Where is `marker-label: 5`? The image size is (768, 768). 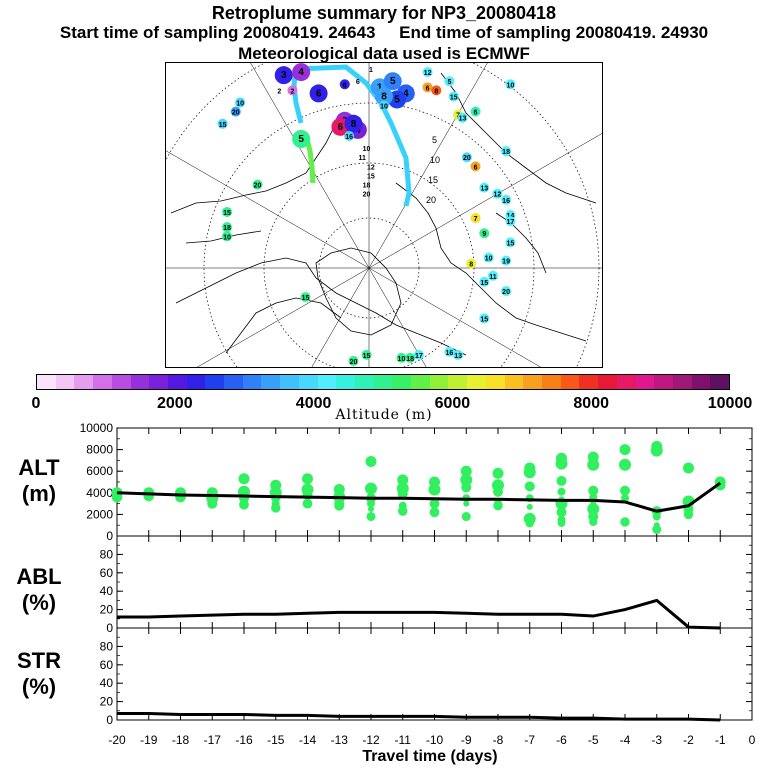 marker-label: 5 is located at coordinates (393, 81).